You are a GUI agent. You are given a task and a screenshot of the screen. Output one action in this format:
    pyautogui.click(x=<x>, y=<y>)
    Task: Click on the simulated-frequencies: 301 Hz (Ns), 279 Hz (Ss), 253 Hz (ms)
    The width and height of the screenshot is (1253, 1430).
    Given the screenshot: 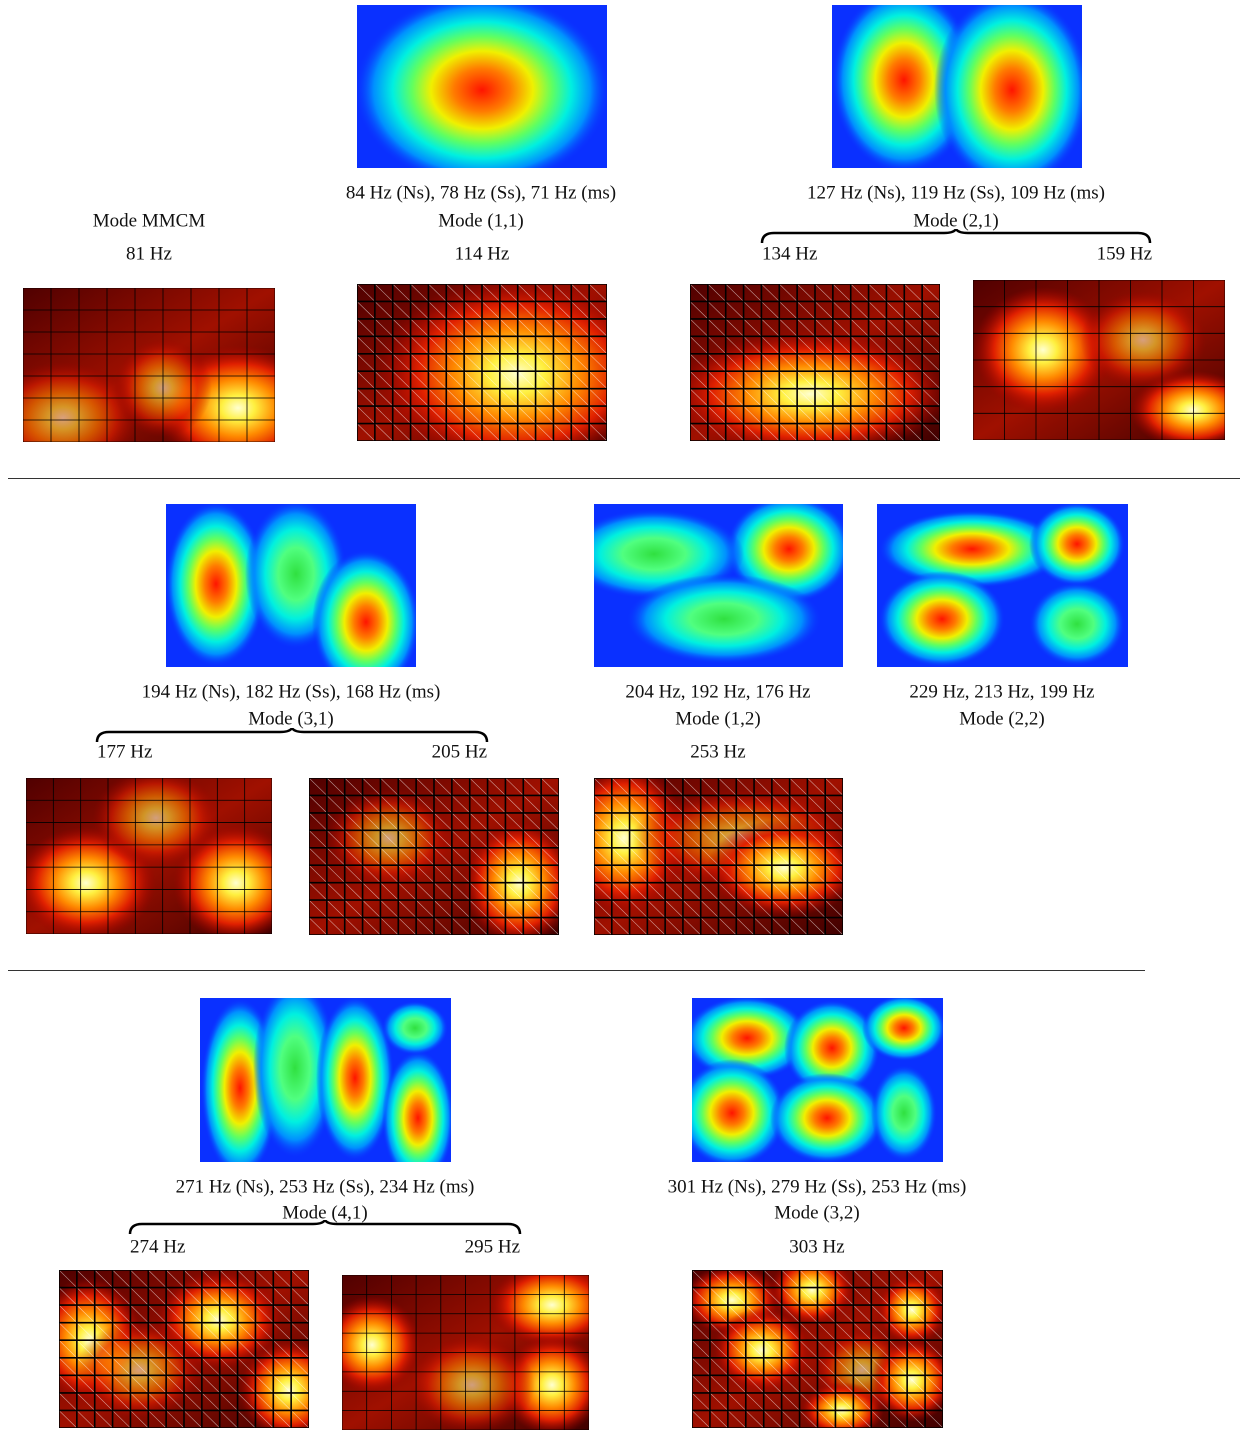 What is the action you would take?
    pyautogui.click(x=817, y=1187)
    